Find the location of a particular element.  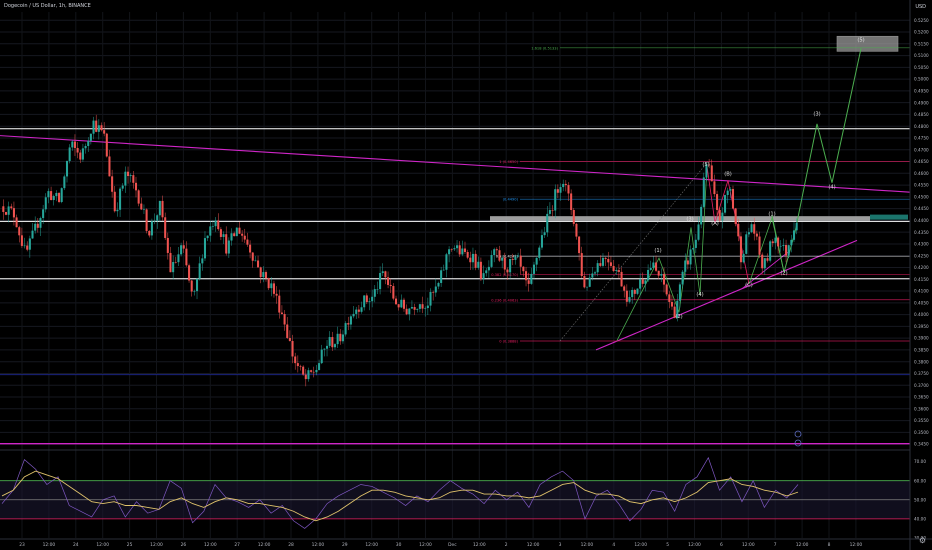

wave-label: (4) is located at coordinates (831, 188).